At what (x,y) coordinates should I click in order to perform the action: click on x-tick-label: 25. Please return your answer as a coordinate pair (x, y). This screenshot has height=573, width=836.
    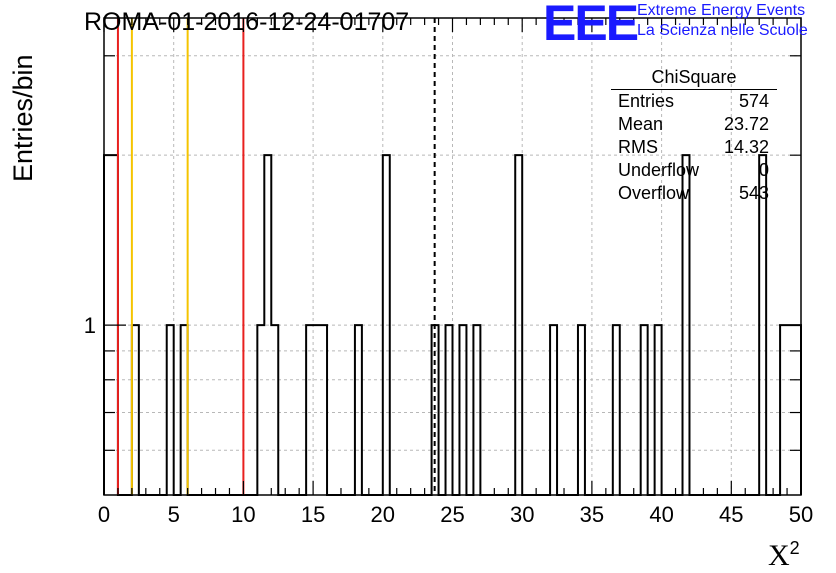
    Looking at the image, I should click on (452, 514).